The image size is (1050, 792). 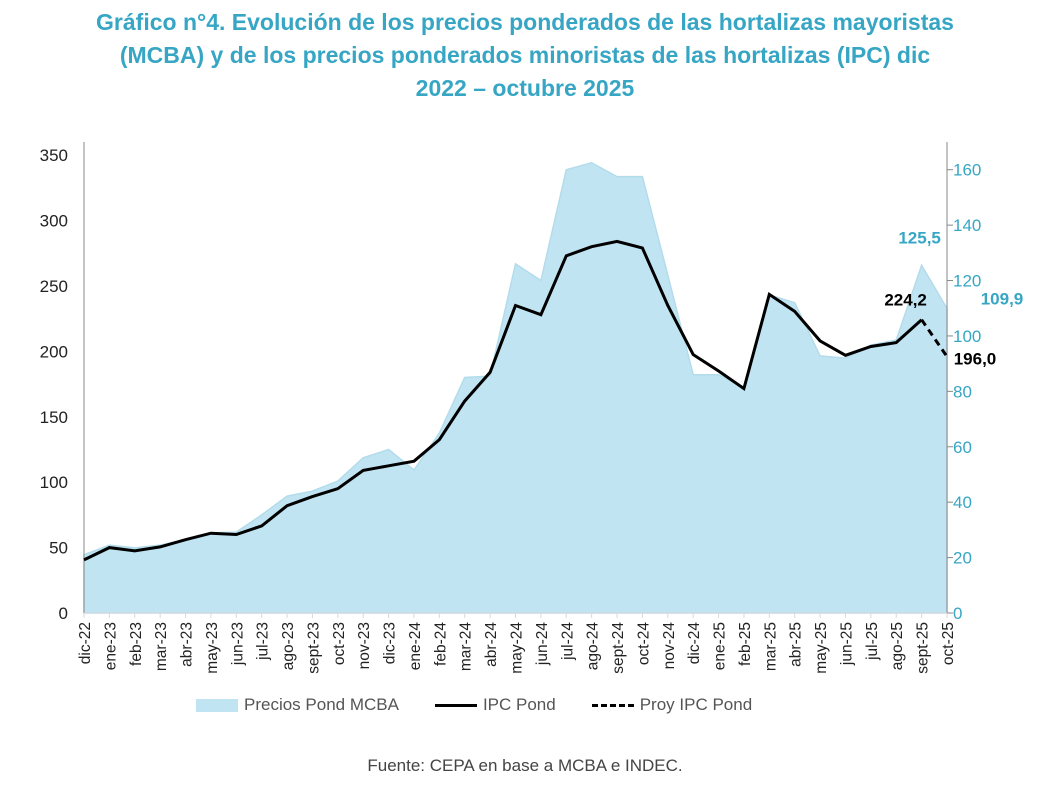 What do you see at coordinates (339, 643) in the screenshot?
I see `x-axis-tick-label: oct-23` at bounding box center [339, 643].